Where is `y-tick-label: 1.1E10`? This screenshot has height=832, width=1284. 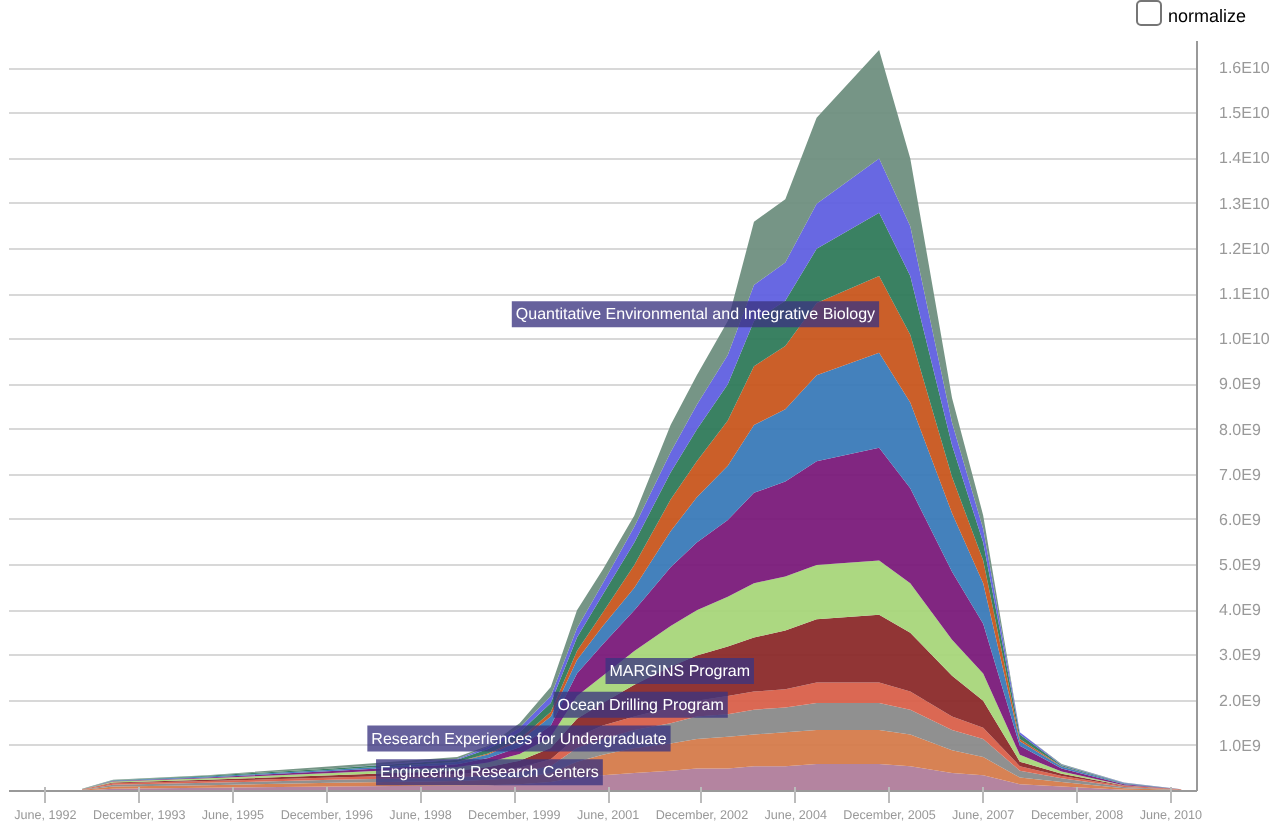 y-tick-label: 1.1E10 is located at coordinates (1245, 294).